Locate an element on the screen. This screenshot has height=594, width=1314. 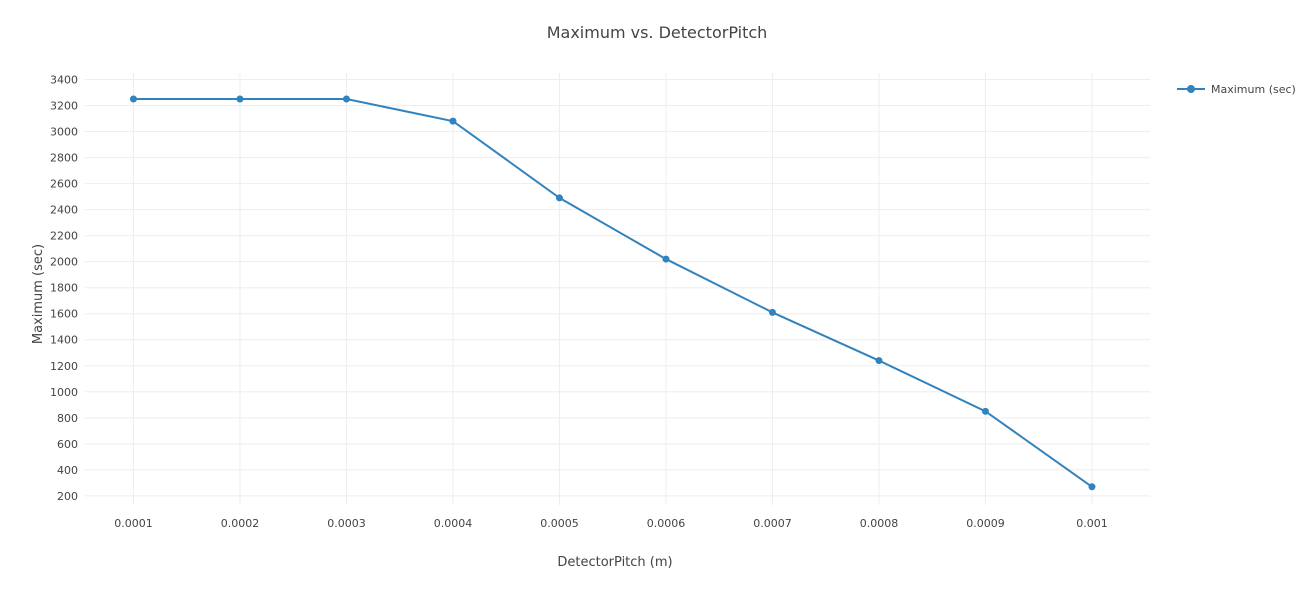
y-tick-label: 1000 is located at coordinates (64, 392).